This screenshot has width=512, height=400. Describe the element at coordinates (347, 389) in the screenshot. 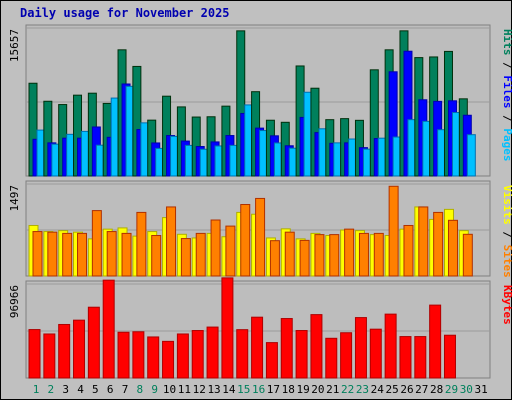

I see `x-tick-label: 22` at that location.